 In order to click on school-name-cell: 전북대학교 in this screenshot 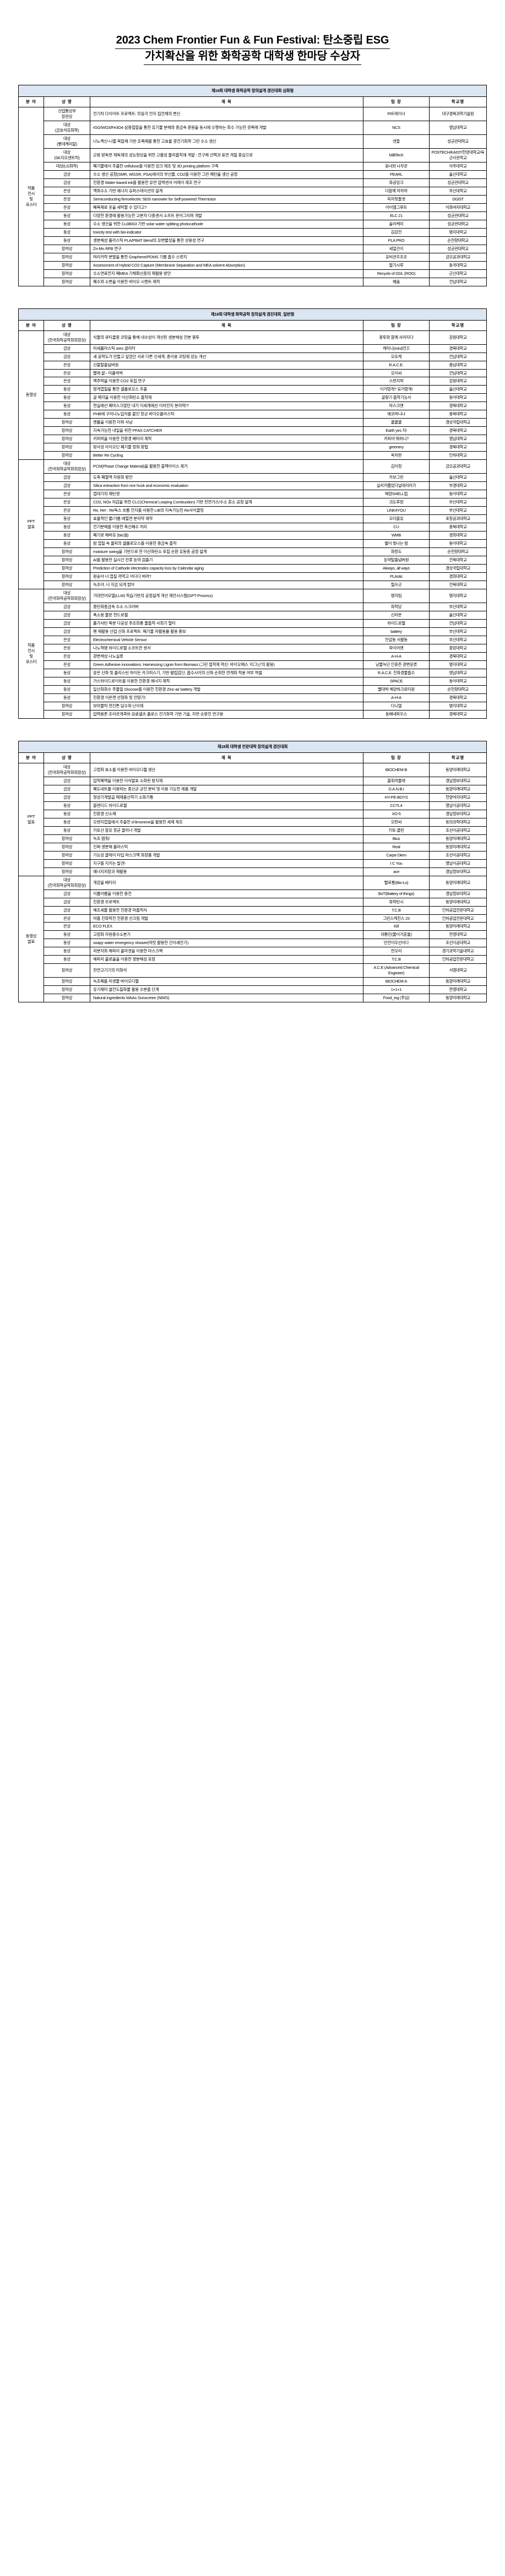, I will do `click(458, 560)`.